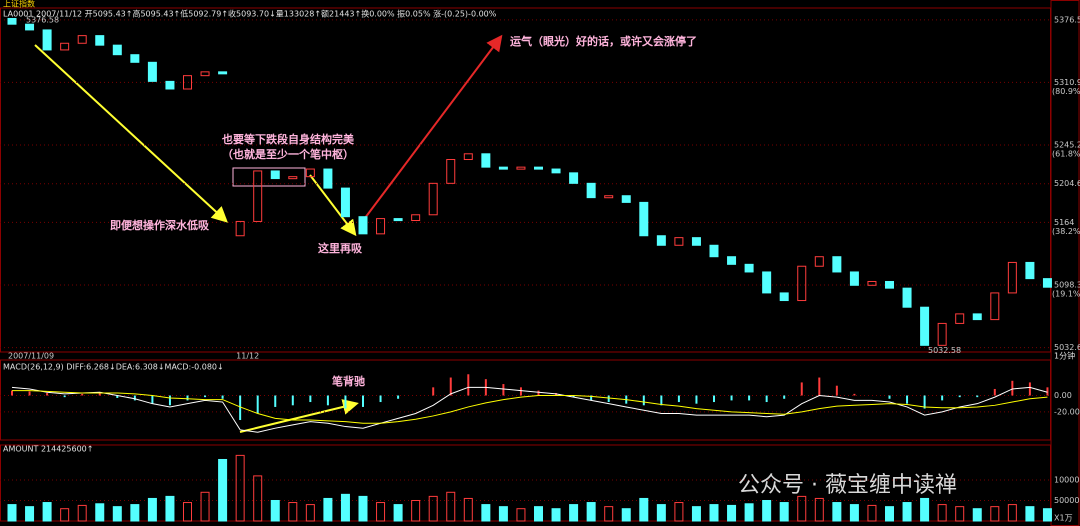 The height and width of the screenshot is (526, 1080). I want to click on annotation: 也要等下跌段自身结构完美, so click(288, 139).